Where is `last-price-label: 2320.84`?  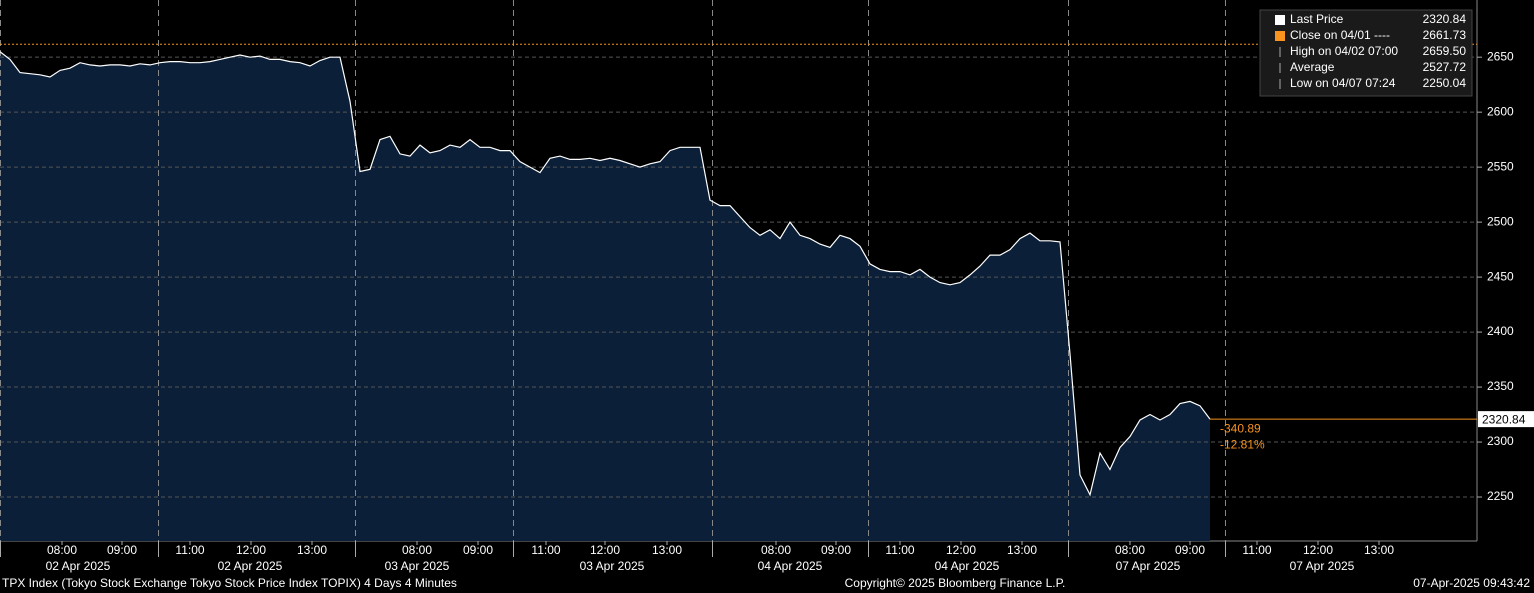
last-price-label: 2320.84 is located at coordinates (1504, 419).